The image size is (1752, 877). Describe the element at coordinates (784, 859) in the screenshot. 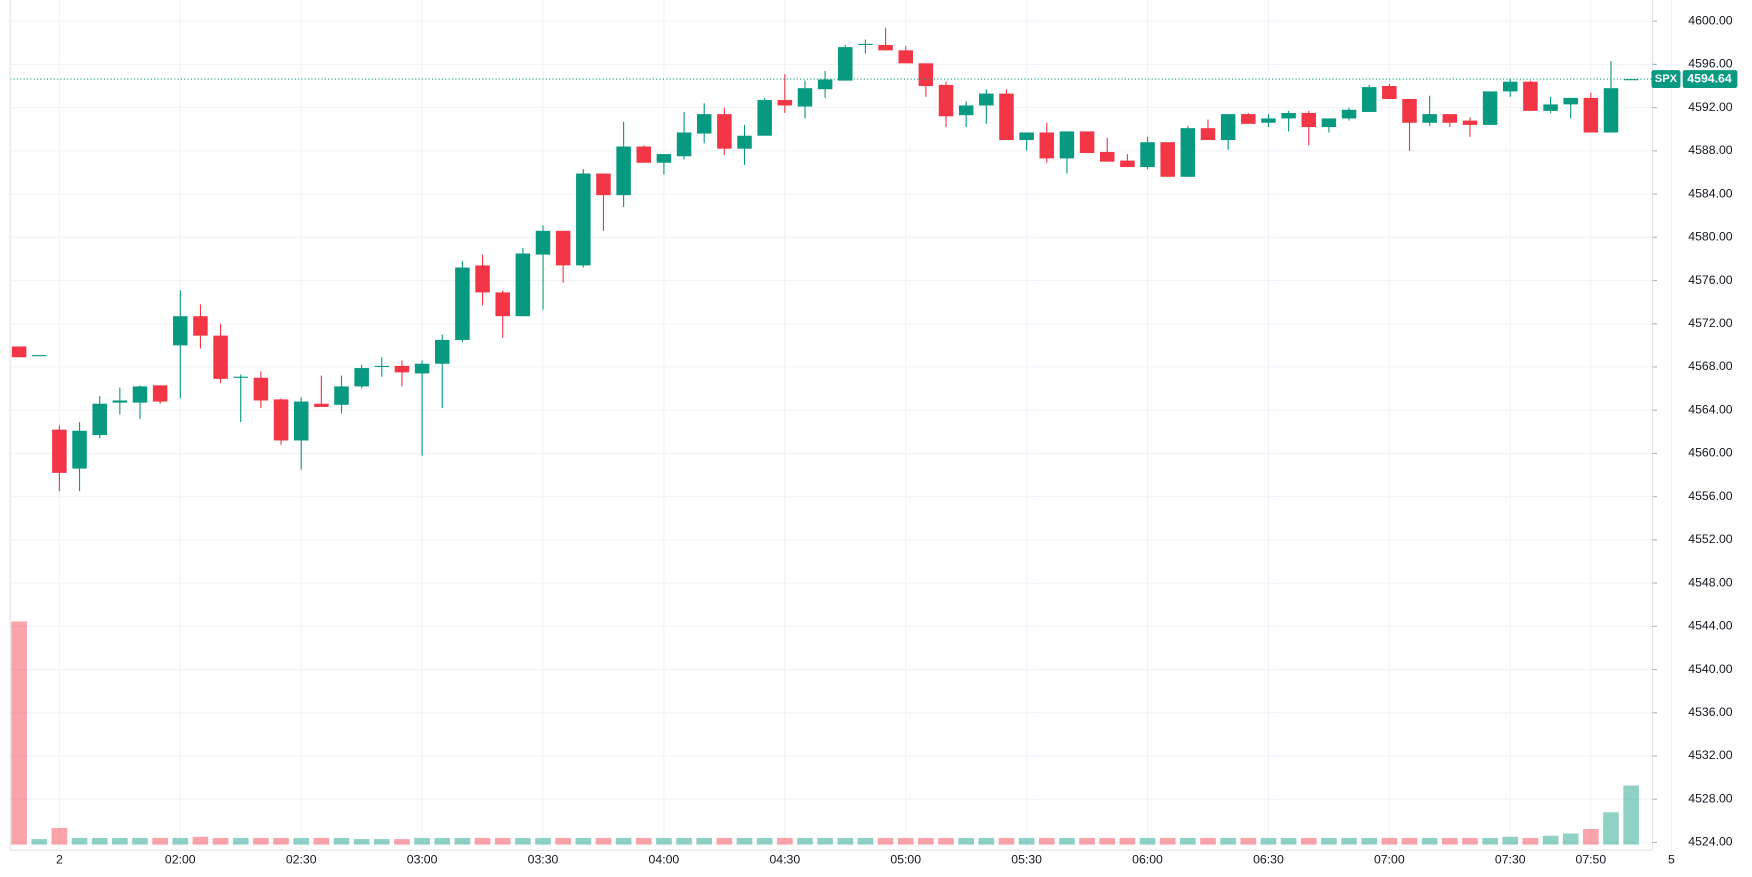

I see `x-tick-label: 04:30` at that location.